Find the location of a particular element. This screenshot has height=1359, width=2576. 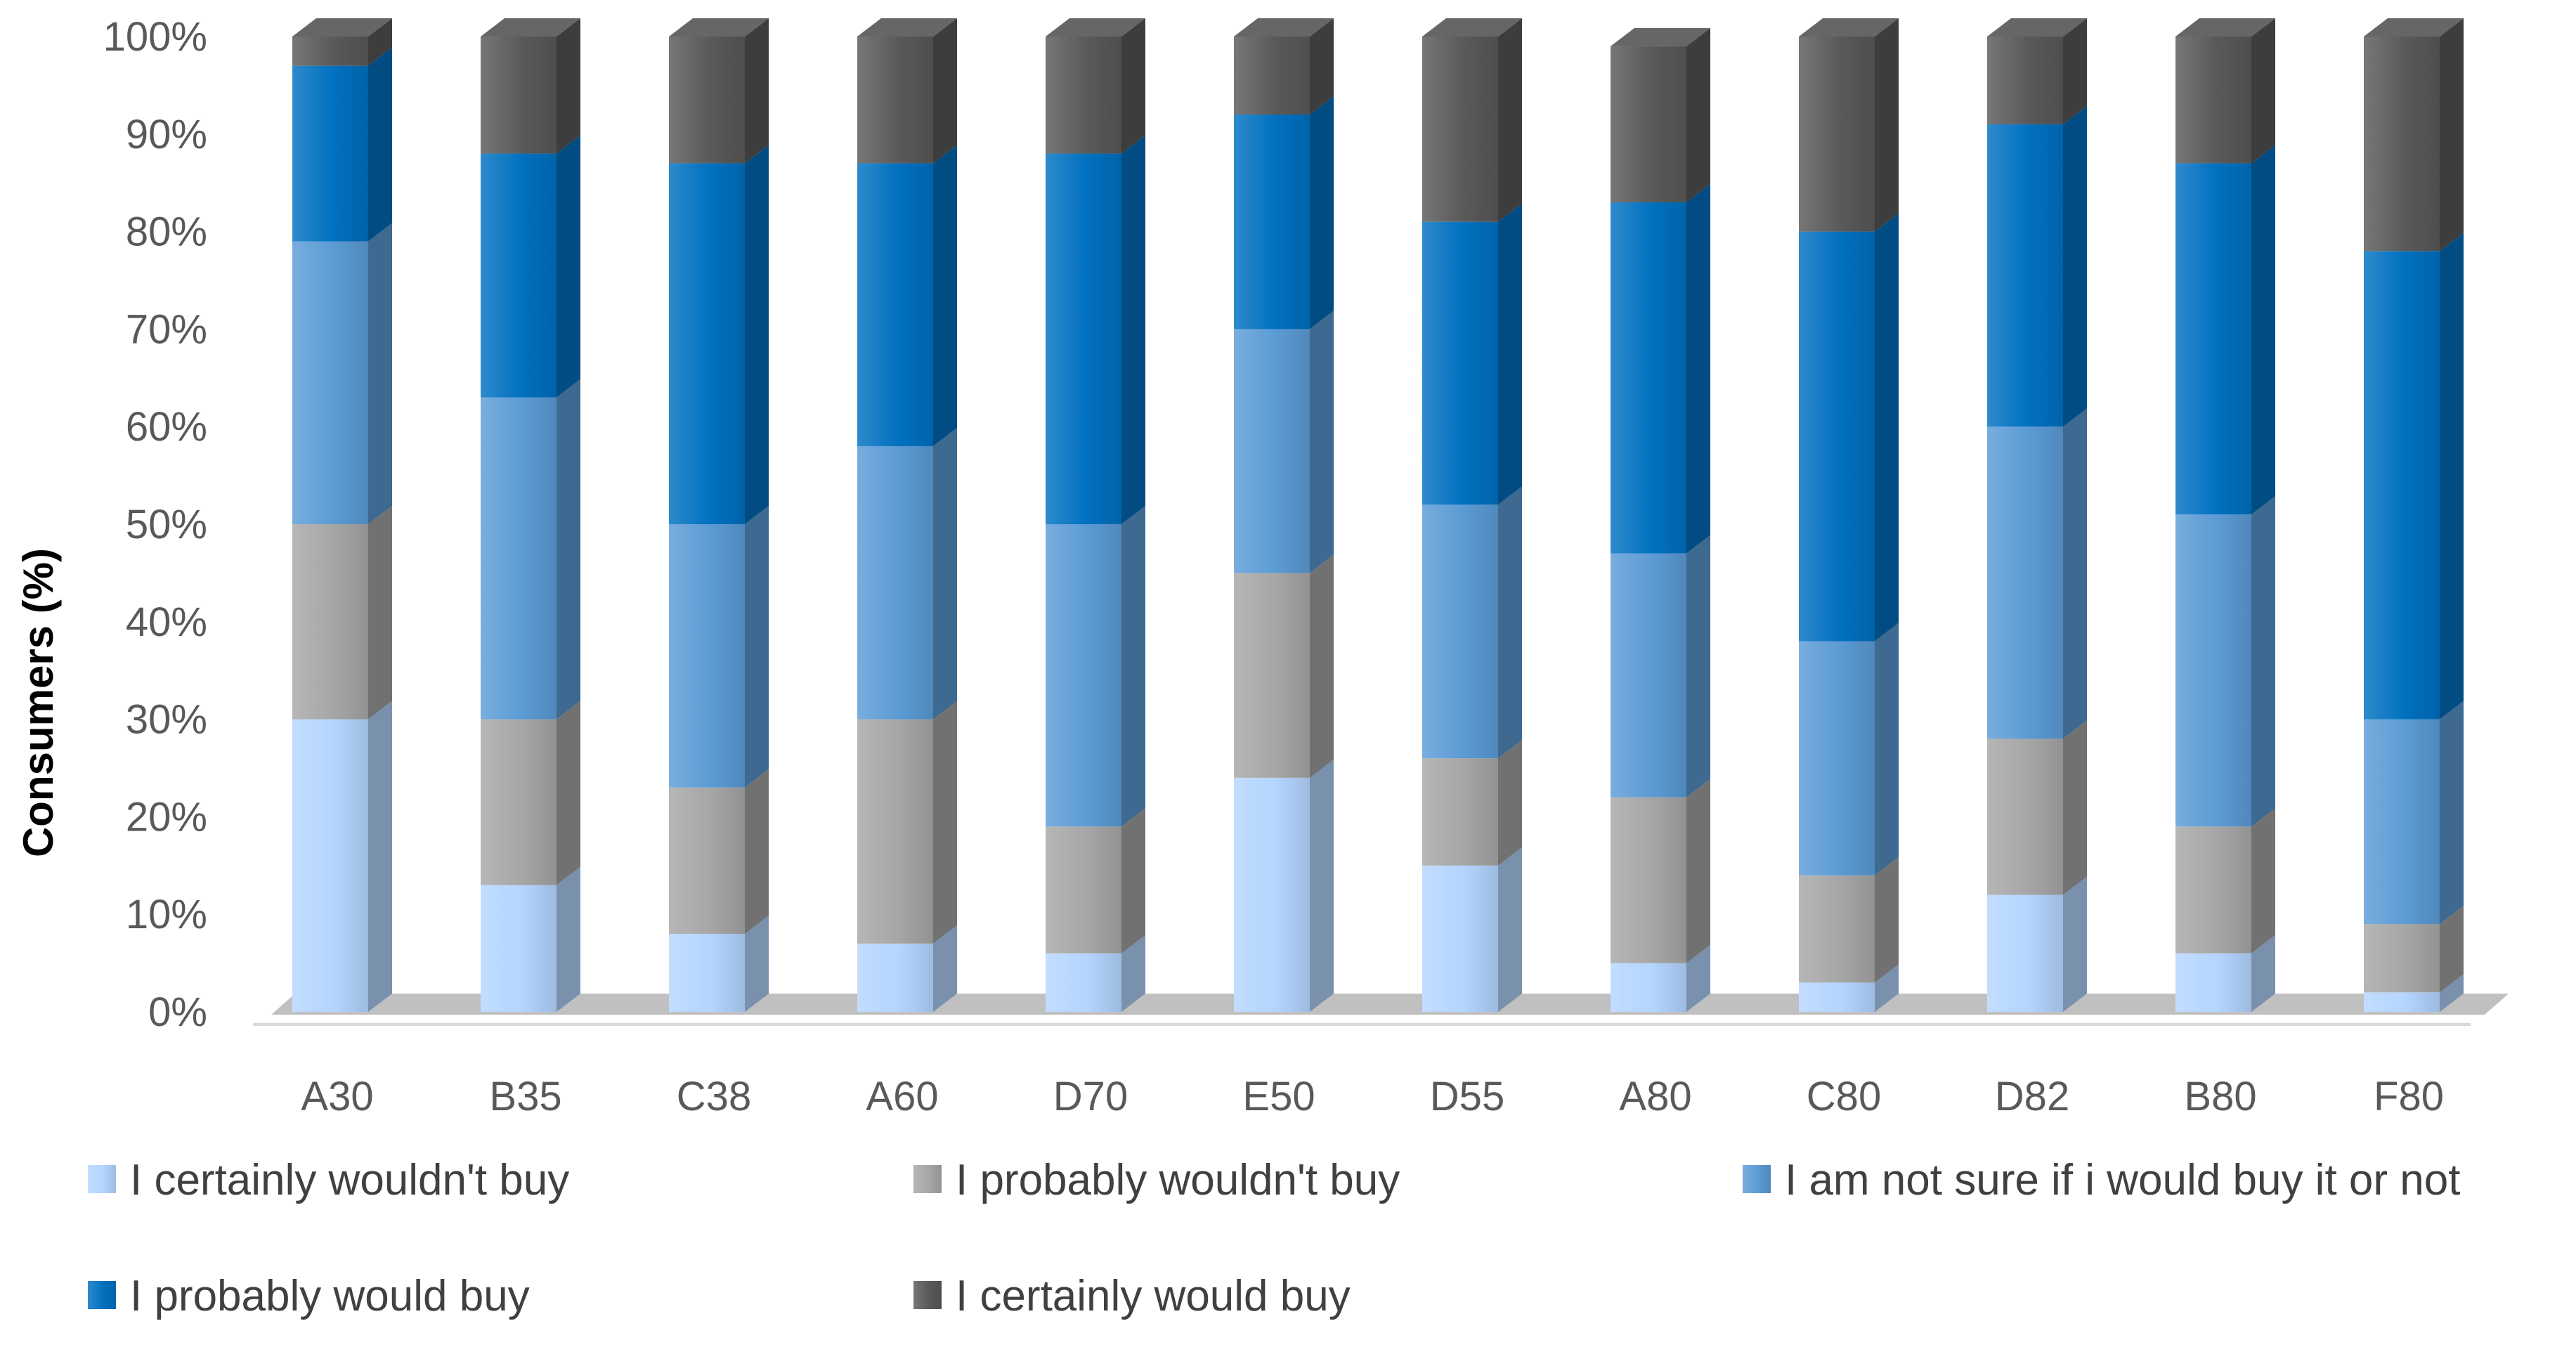

legend-item: I certainly wouldn't buy is located at coordinates (328, 1180).